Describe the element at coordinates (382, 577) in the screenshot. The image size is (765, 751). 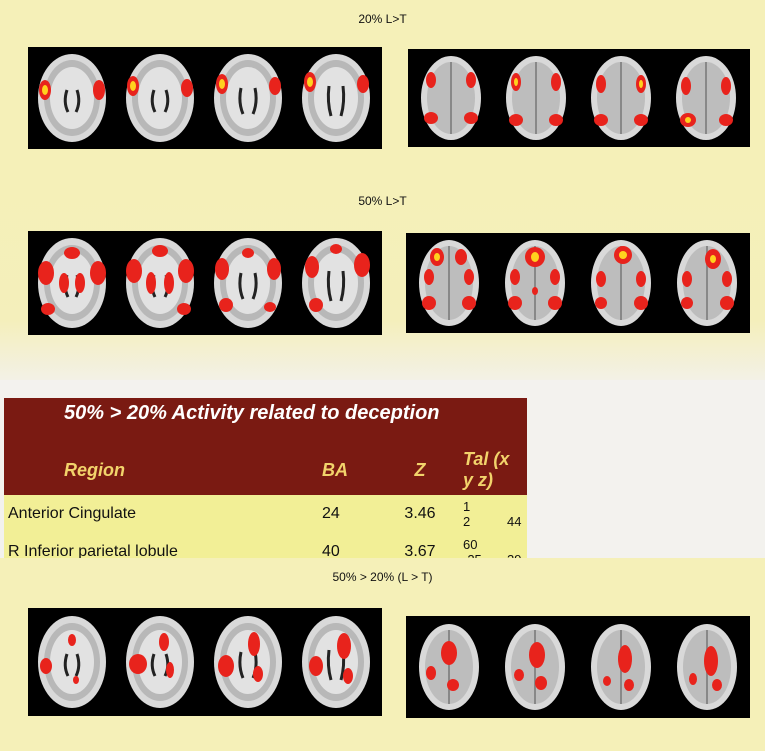
I see `panel-caption: 50% > 20% (L > T)` at that location.